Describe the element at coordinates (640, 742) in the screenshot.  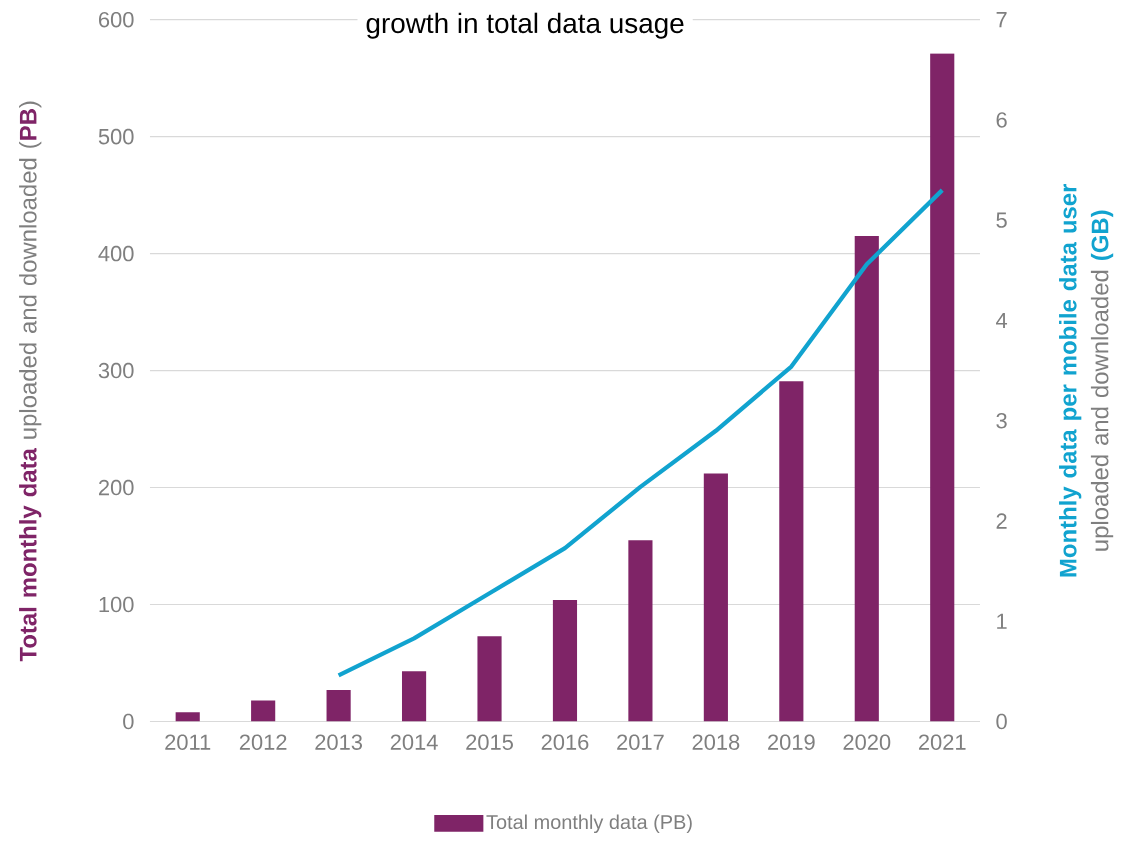
I see `x-tick-label: 2017` at that location.